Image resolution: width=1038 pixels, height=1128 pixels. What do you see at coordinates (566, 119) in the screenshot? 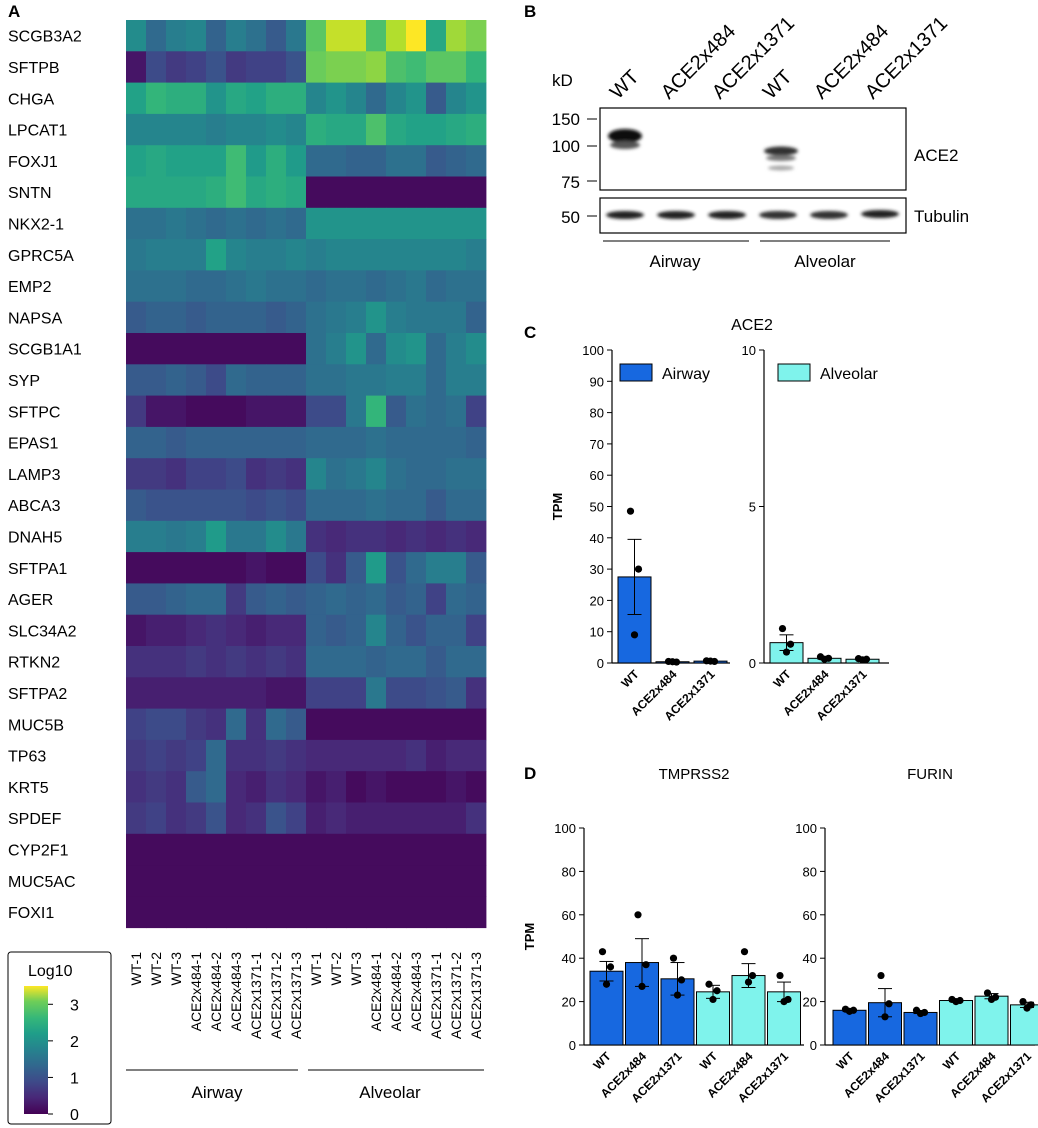
I see `marker-150: 150` at bounding box center [566, 119].